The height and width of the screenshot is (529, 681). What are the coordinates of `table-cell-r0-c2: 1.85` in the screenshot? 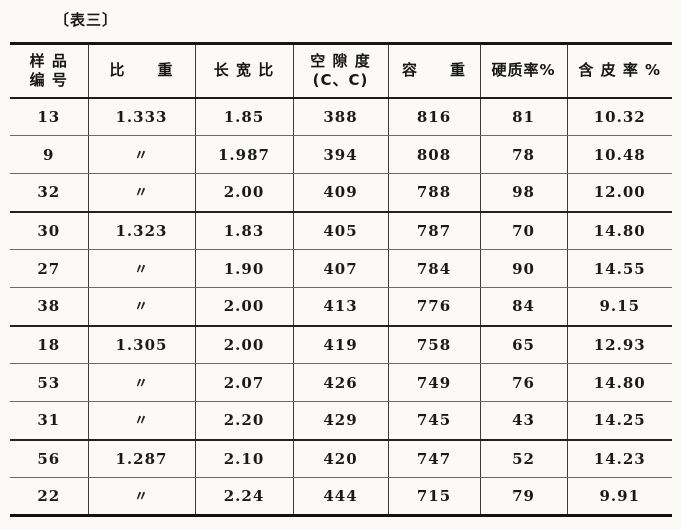 It's located at (244, 116).